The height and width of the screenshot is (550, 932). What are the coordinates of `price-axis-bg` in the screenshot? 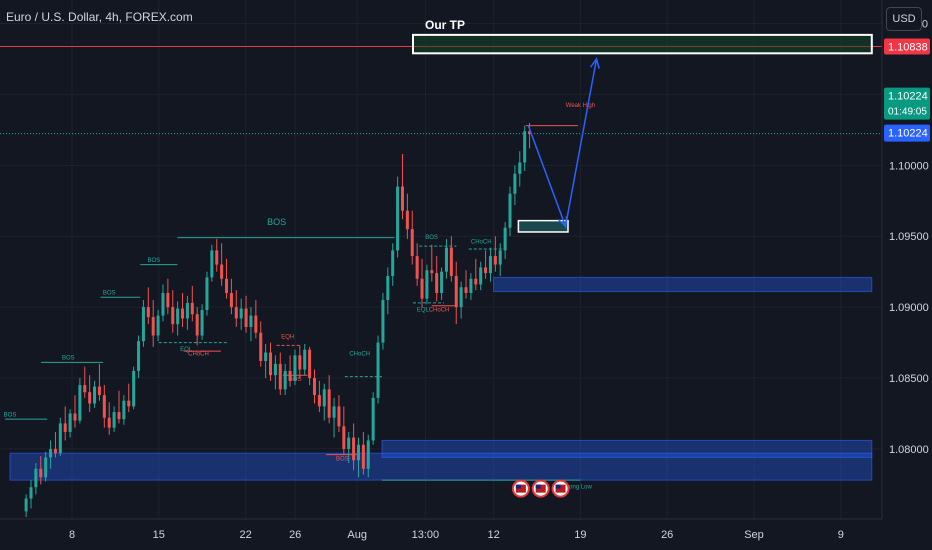 It's located at (907, 275).